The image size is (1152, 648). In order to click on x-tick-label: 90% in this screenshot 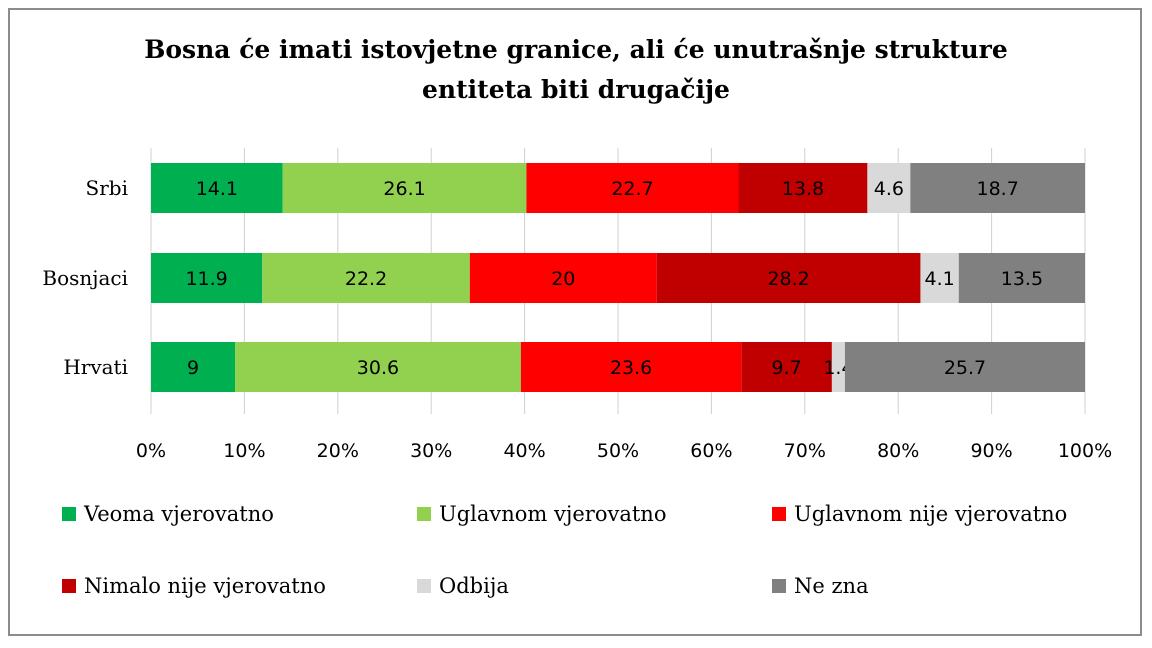, I will do `click(991, 451)`.